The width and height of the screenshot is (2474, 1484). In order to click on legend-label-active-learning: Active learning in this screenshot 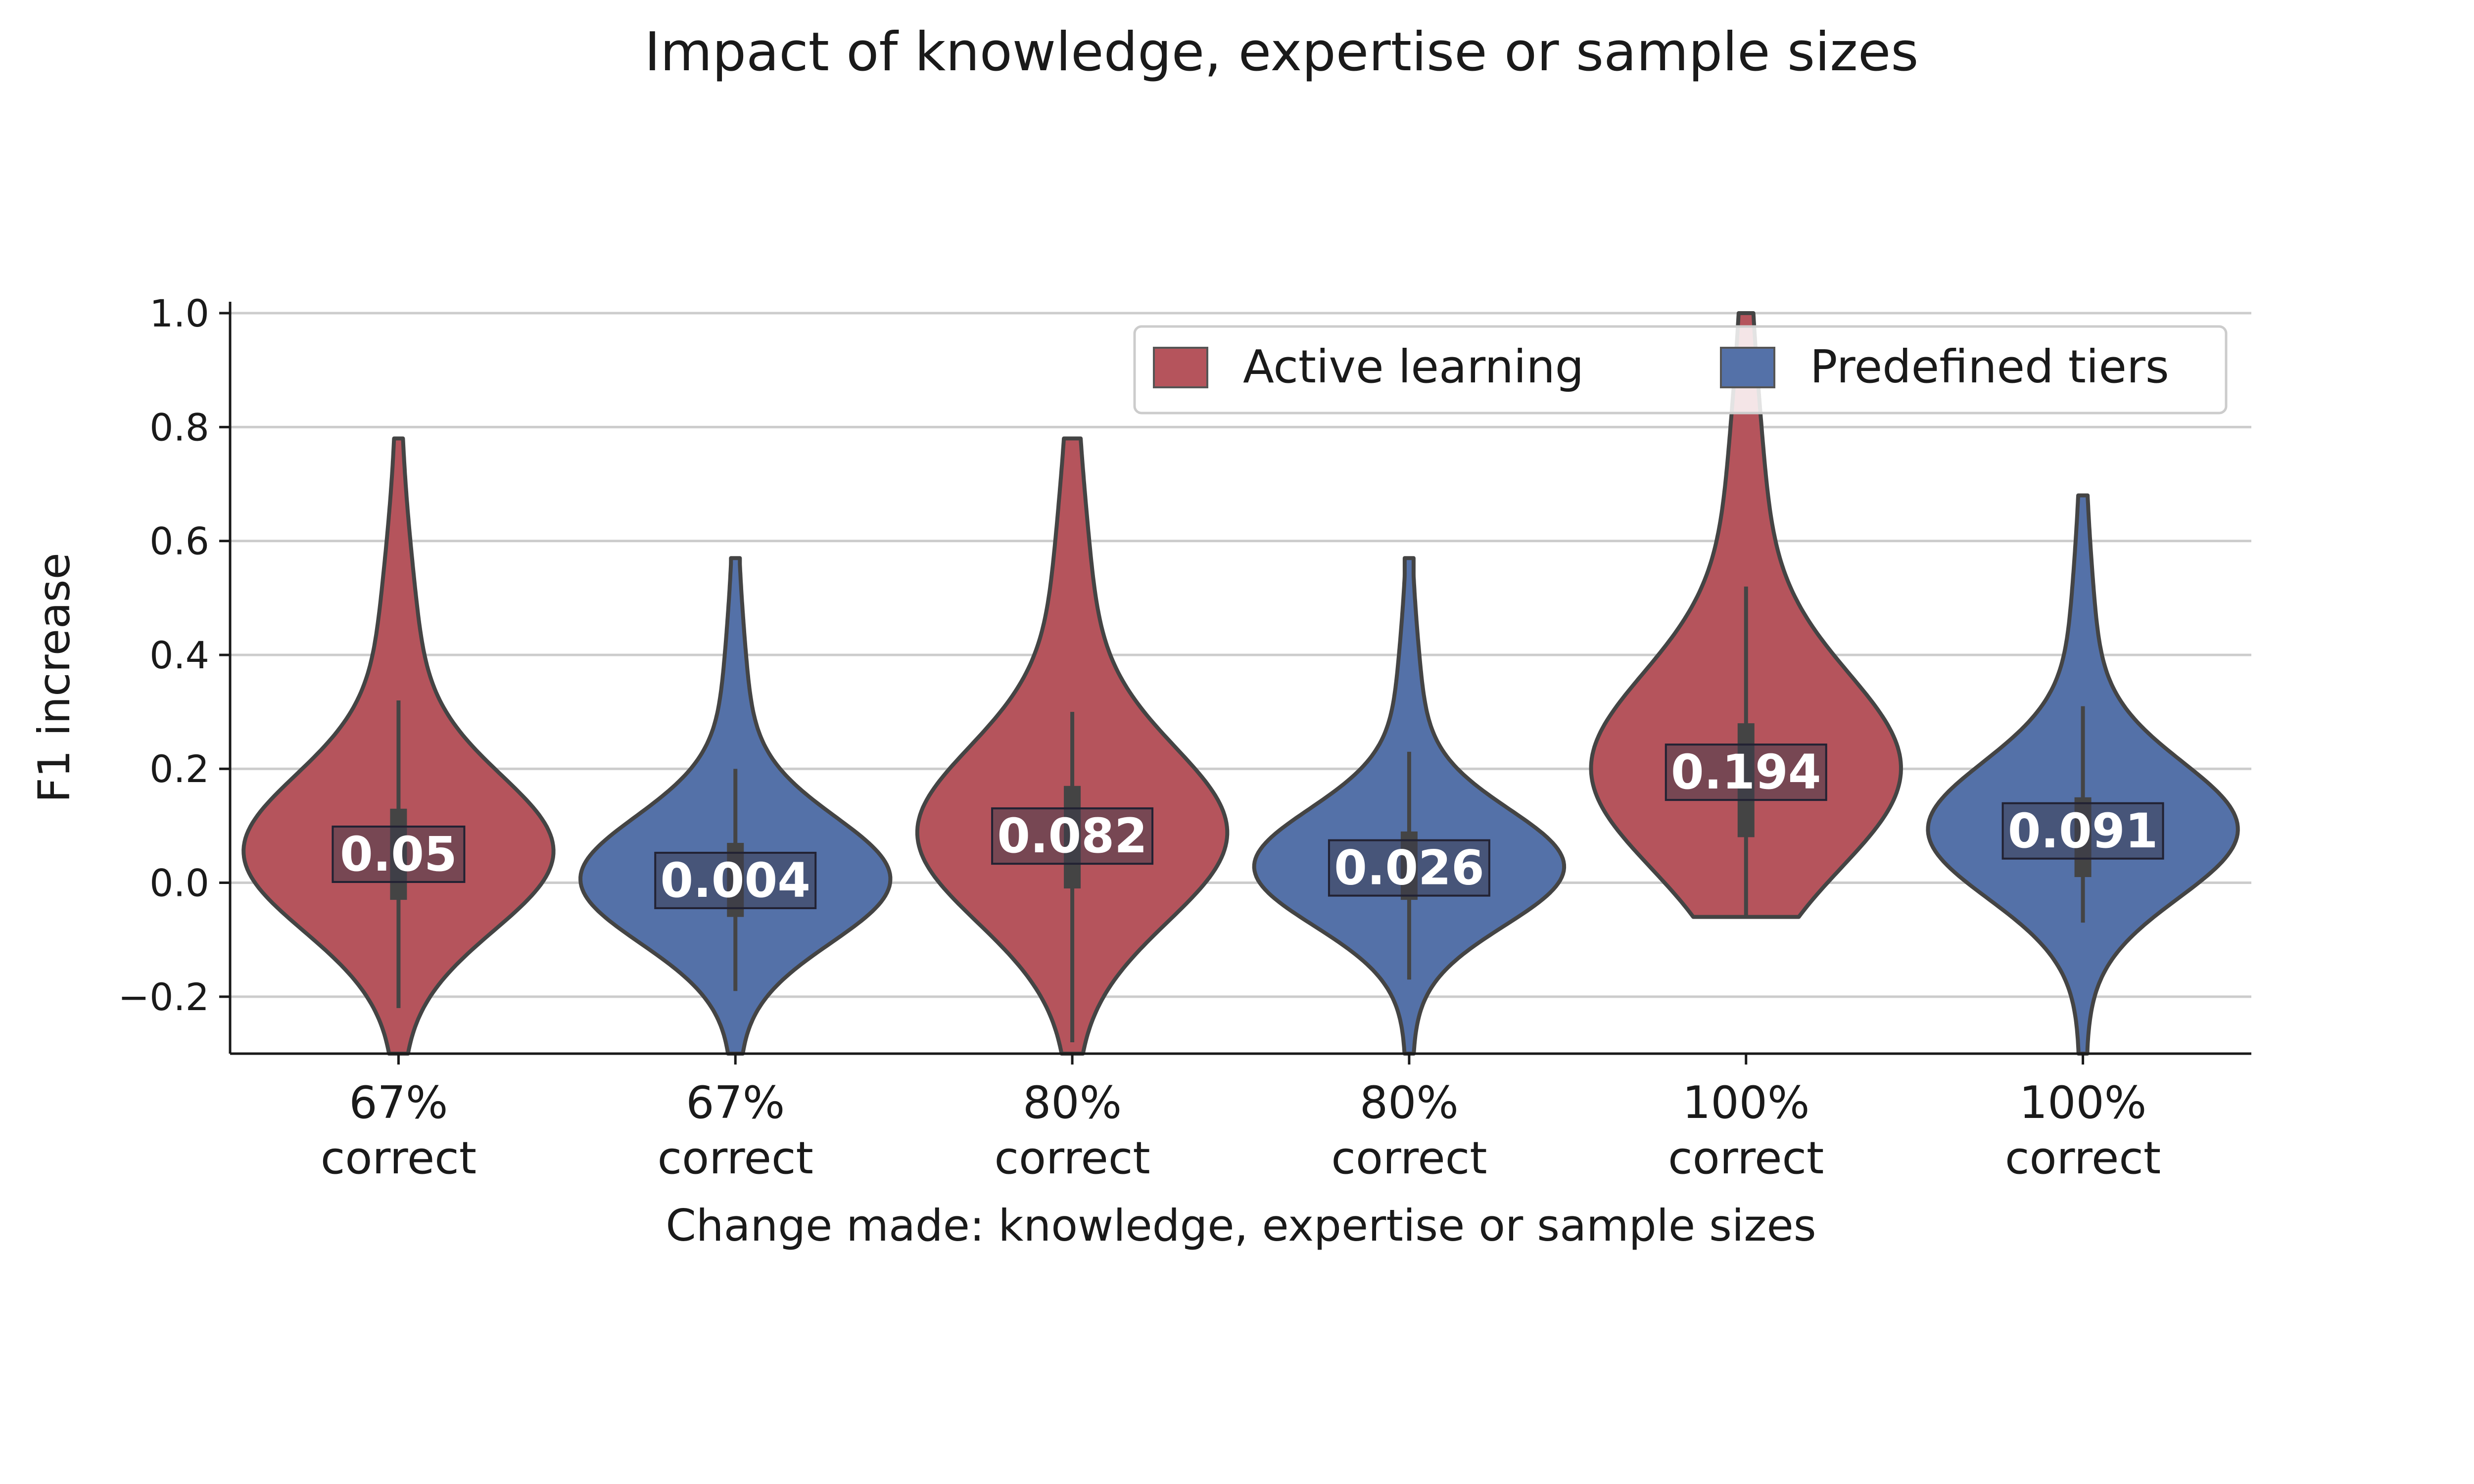, I will do `click(1414, 366)`.